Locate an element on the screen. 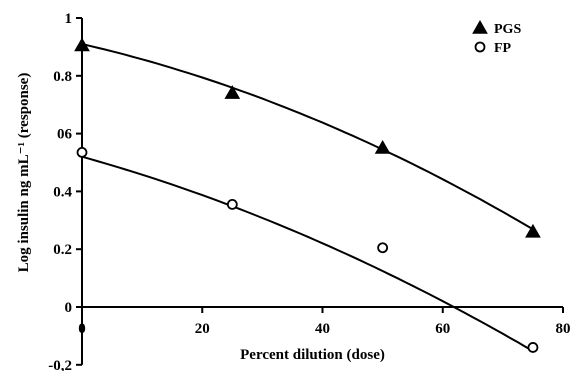 Image resolution: width=583 pixels, height=371 pixels. legend-marker-pgs is located at coordinates (480, 26).